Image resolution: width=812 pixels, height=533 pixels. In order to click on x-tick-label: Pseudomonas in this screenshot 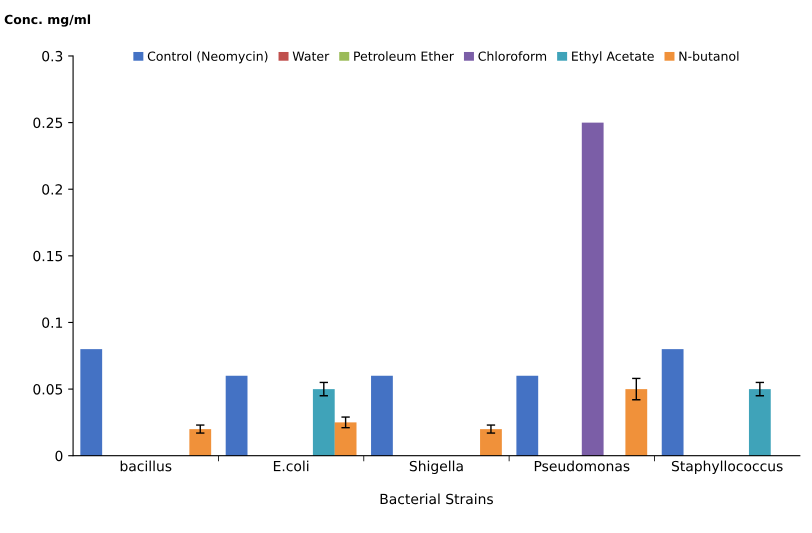, I will do `click(582, 466)`.